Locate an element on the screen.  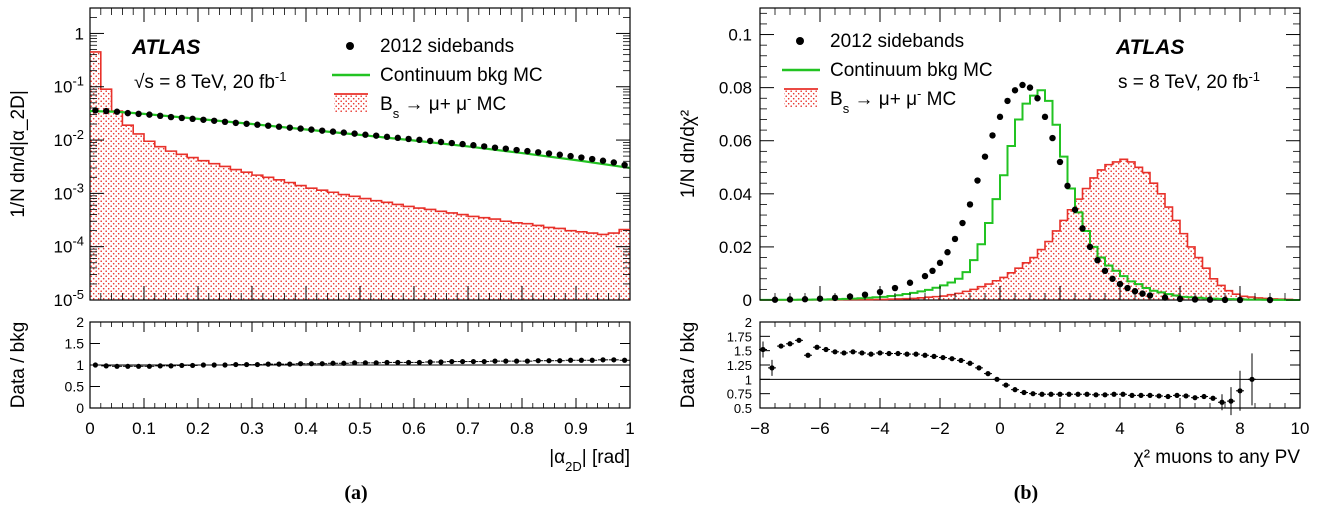
ratio-y-tick-label: 1 is located at coordinates (80, 365).